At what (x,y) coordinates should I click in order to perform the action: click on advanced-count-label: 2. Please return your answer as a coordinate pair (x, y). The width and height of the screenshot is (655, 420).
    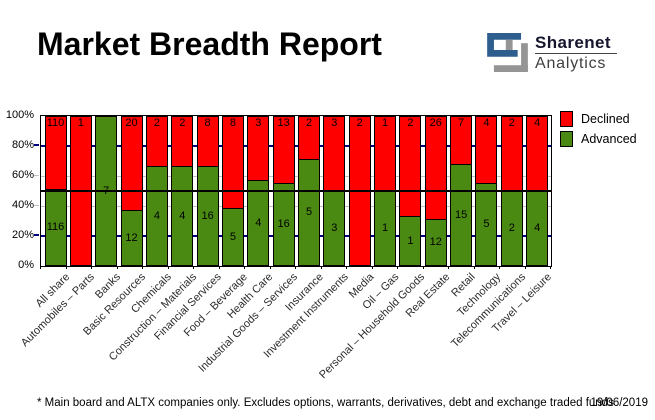
    Looking at the image, I should click on (511, 228).